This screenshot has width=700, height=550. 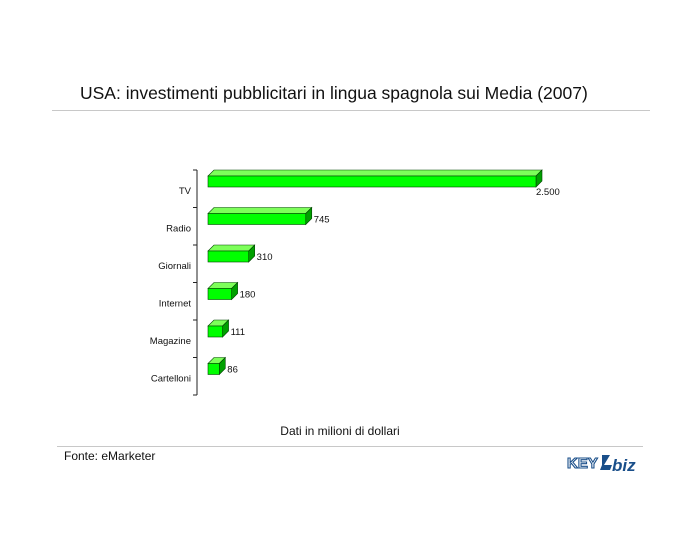 What do you see at coordinates (548, 192) in the screenshot?
I see `value-label: 2.500` at bounding box center [548, 192].